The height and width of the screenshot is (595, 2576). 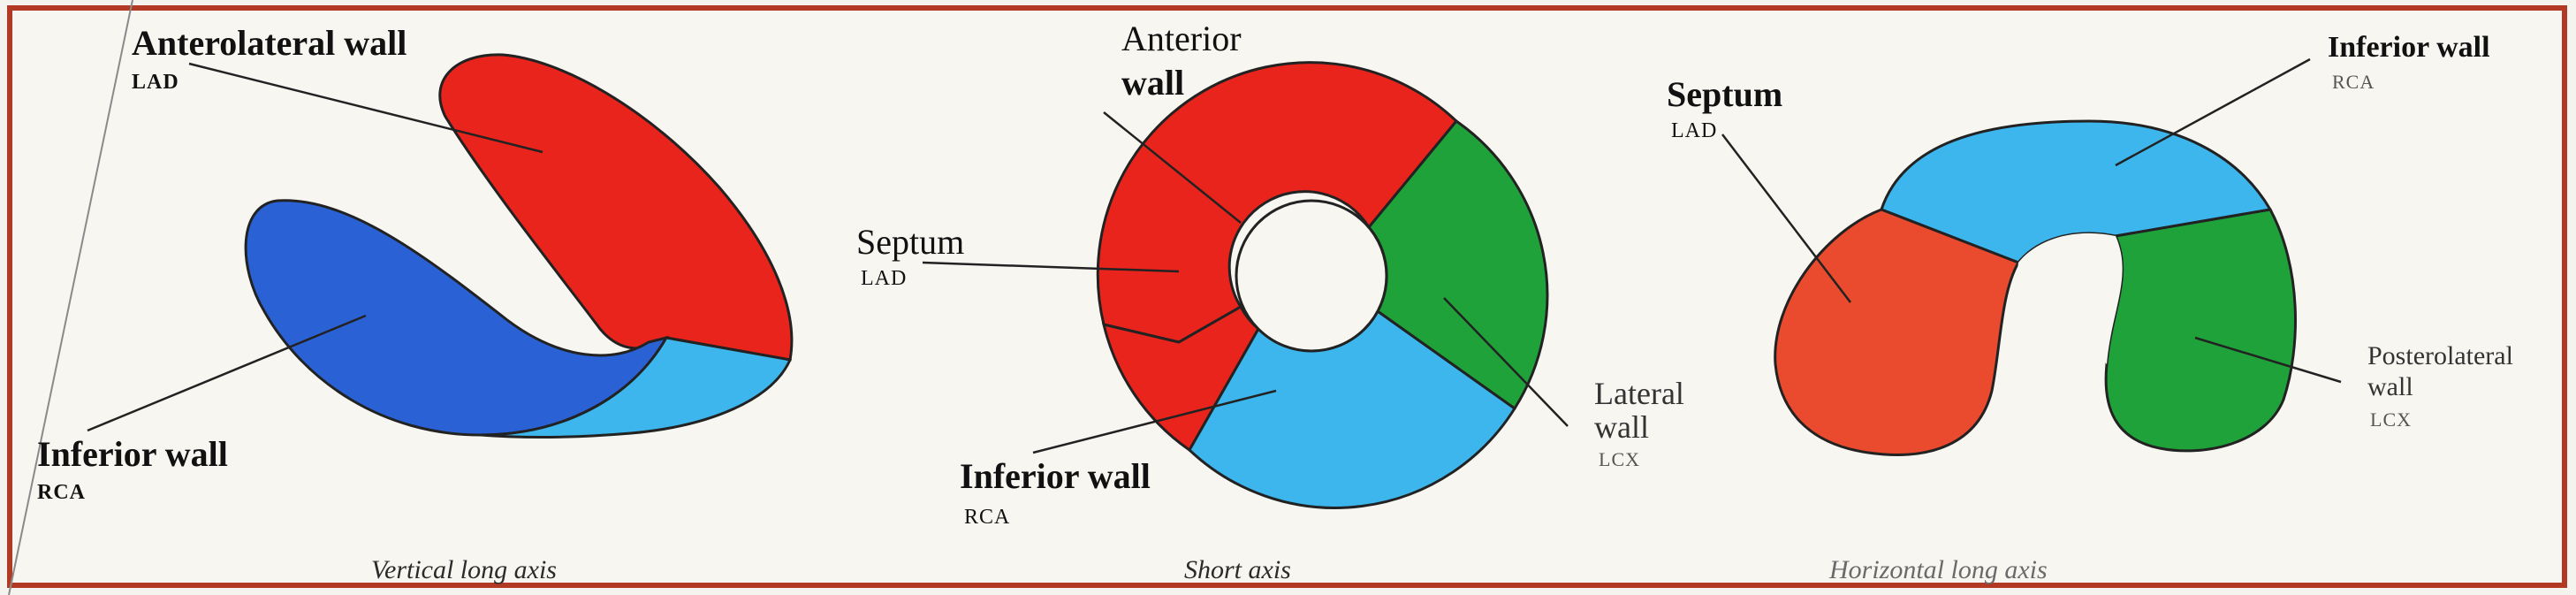 What do you see at coordinates (2409, 47) in the screenshot?
I see `label-inferior-horizontal: Inferior wall` at bounding box center [2409, 47].